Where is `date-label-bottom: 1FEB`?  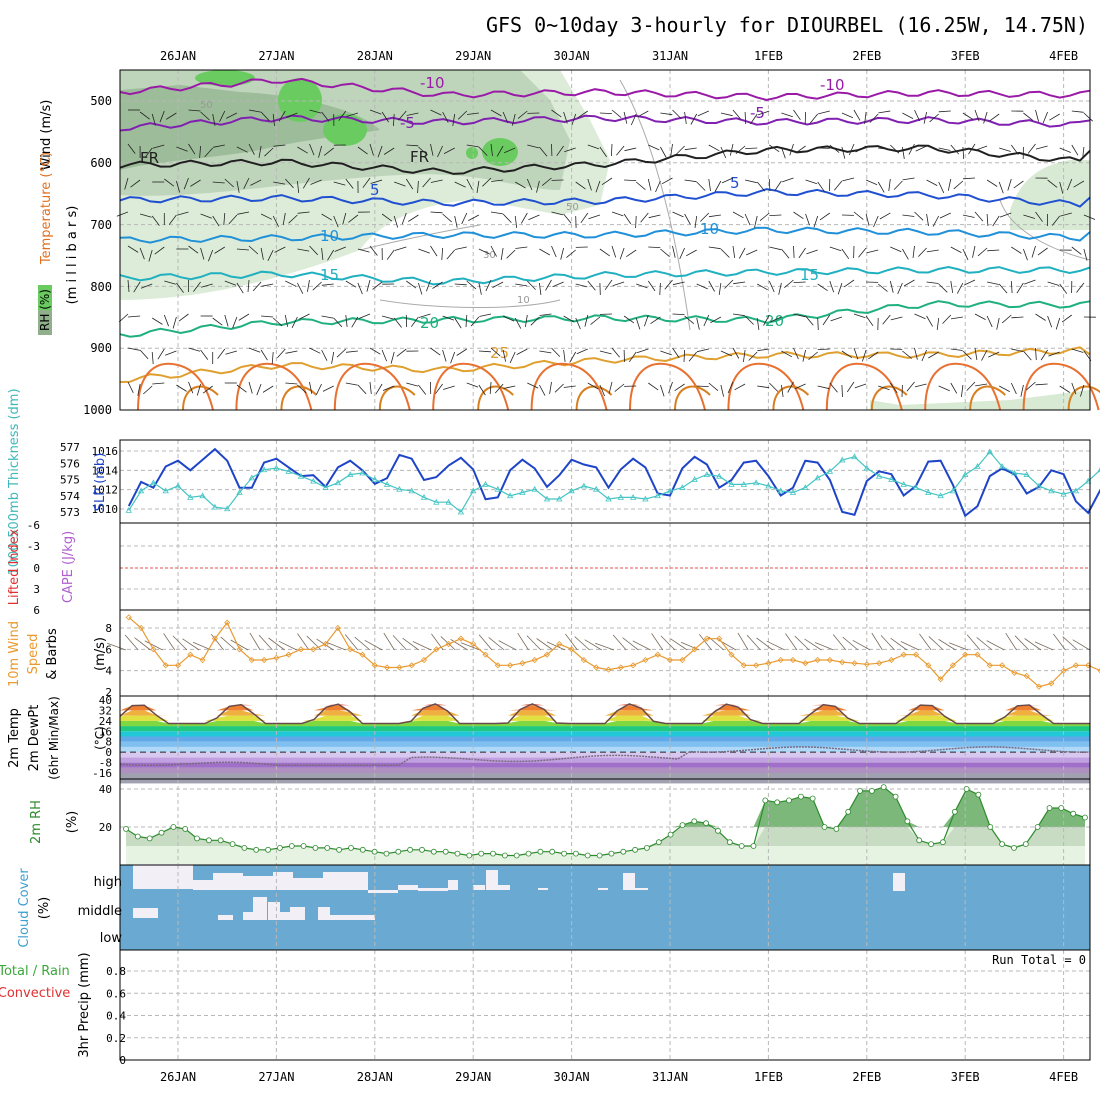
date-label-bottom: 1FEB is located at coordinates (768, 1077).